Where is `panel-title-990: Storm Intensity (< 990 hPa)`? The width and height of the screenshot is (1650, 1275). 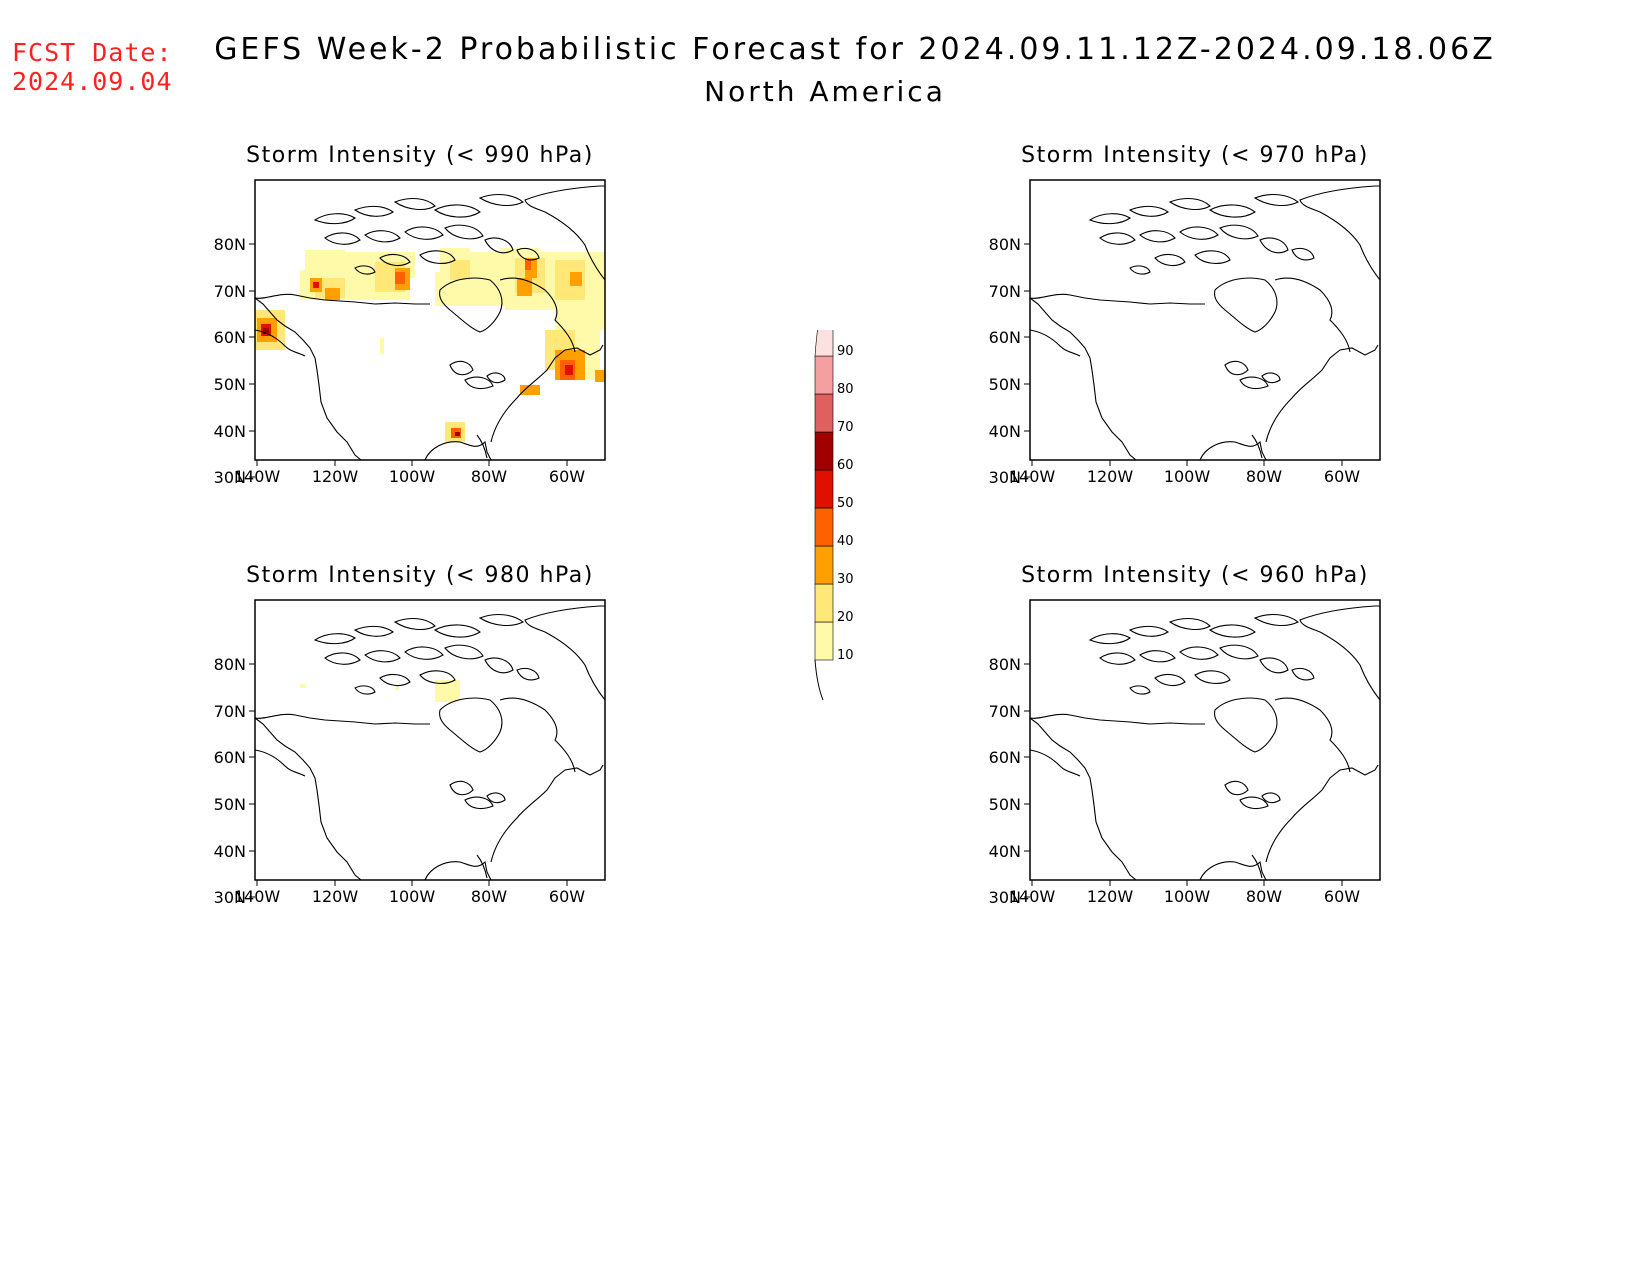 panel-title-990: Storm Intensity (< 990 hPa) is located at coordinates (420, 155).